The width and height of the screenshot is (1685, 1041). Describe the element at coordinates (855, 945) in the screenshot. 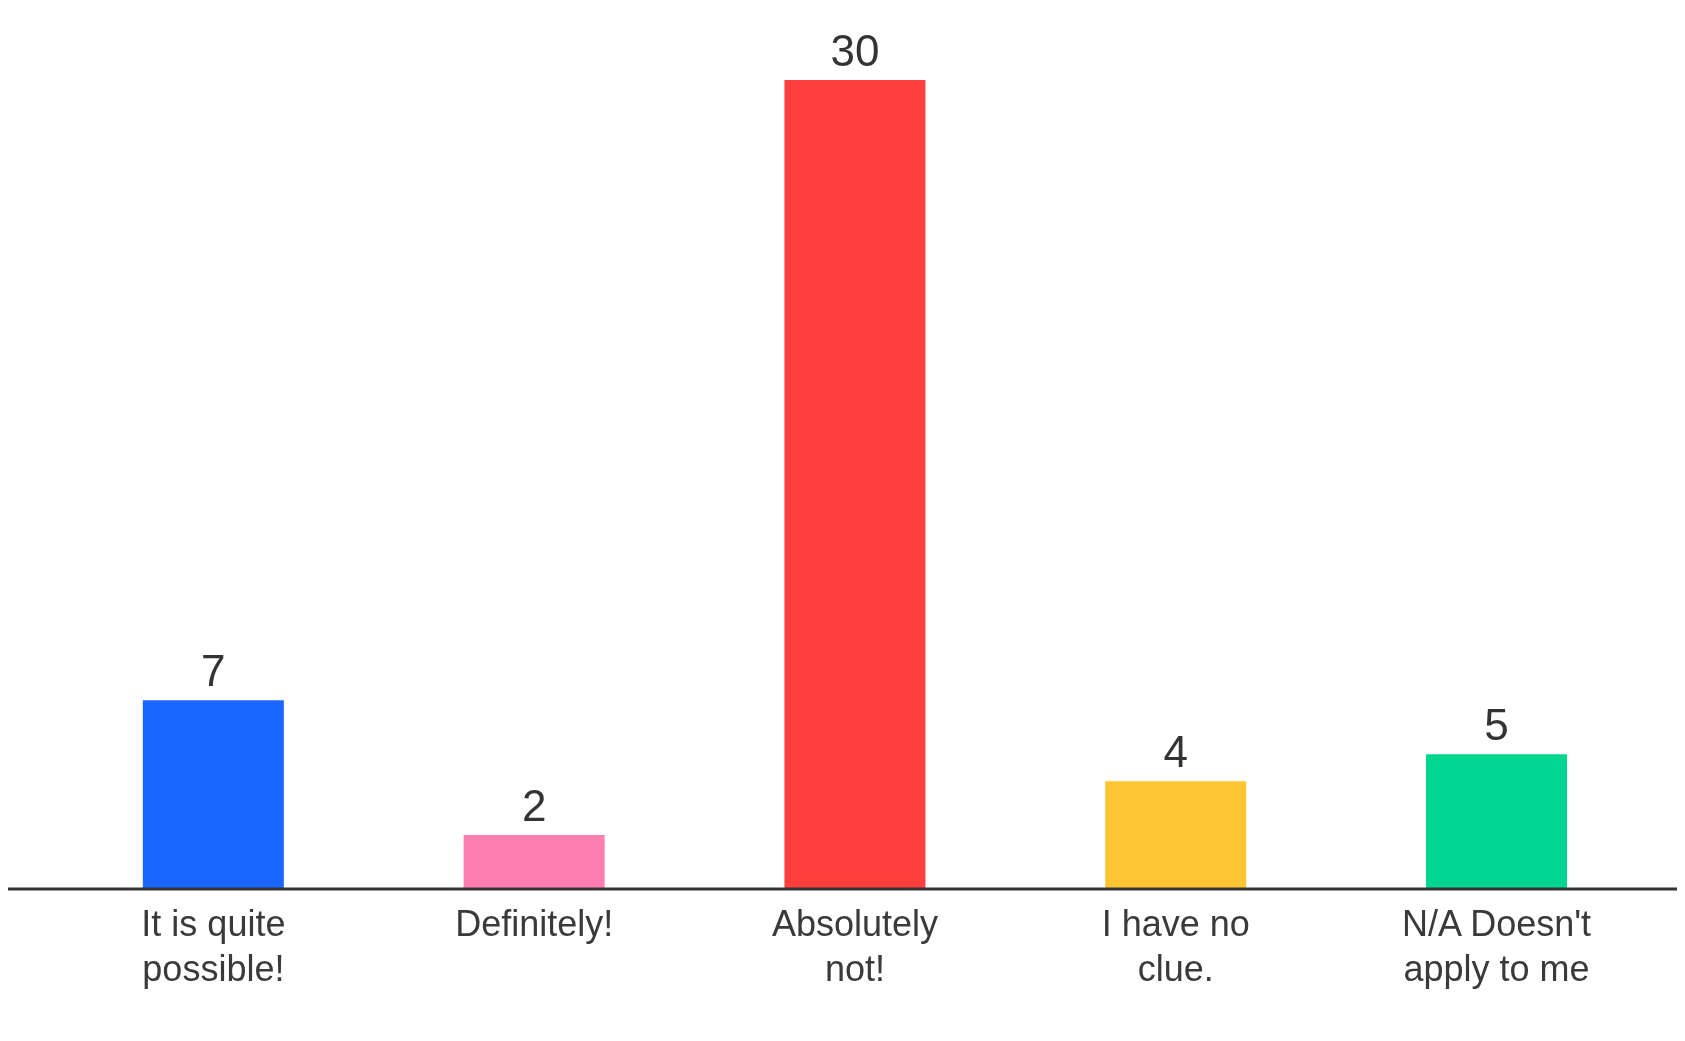

I see `x-tick-label: Absolutely not!` at that location.